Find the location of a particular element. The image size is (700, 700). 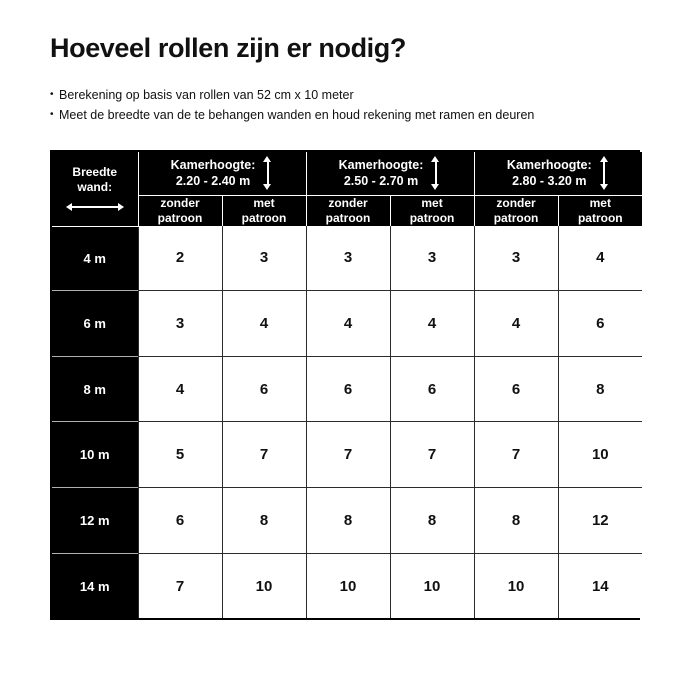

table-row: 6 m 3 4 4 4 4 6 is located at coordinates (347, 323).